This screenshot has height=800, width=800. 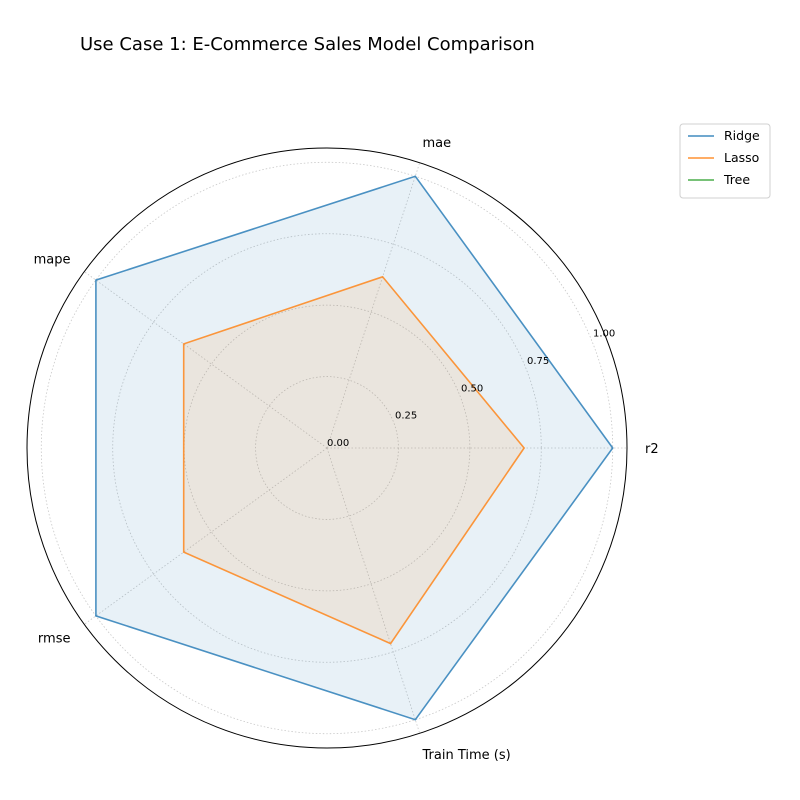 I want to click on legend-label: Lasso, so click(x=741, y=157).